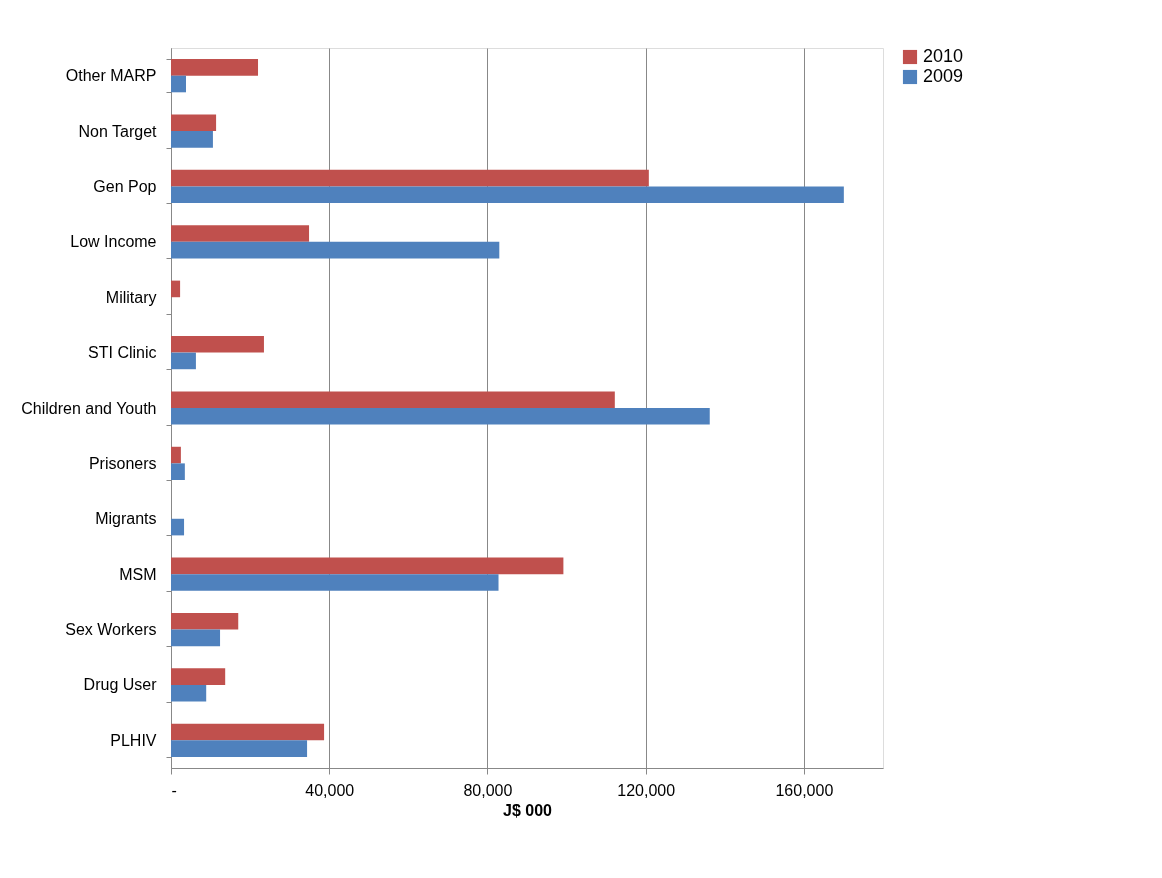  I want to click on legend-label: 2010, so click(943, 56).